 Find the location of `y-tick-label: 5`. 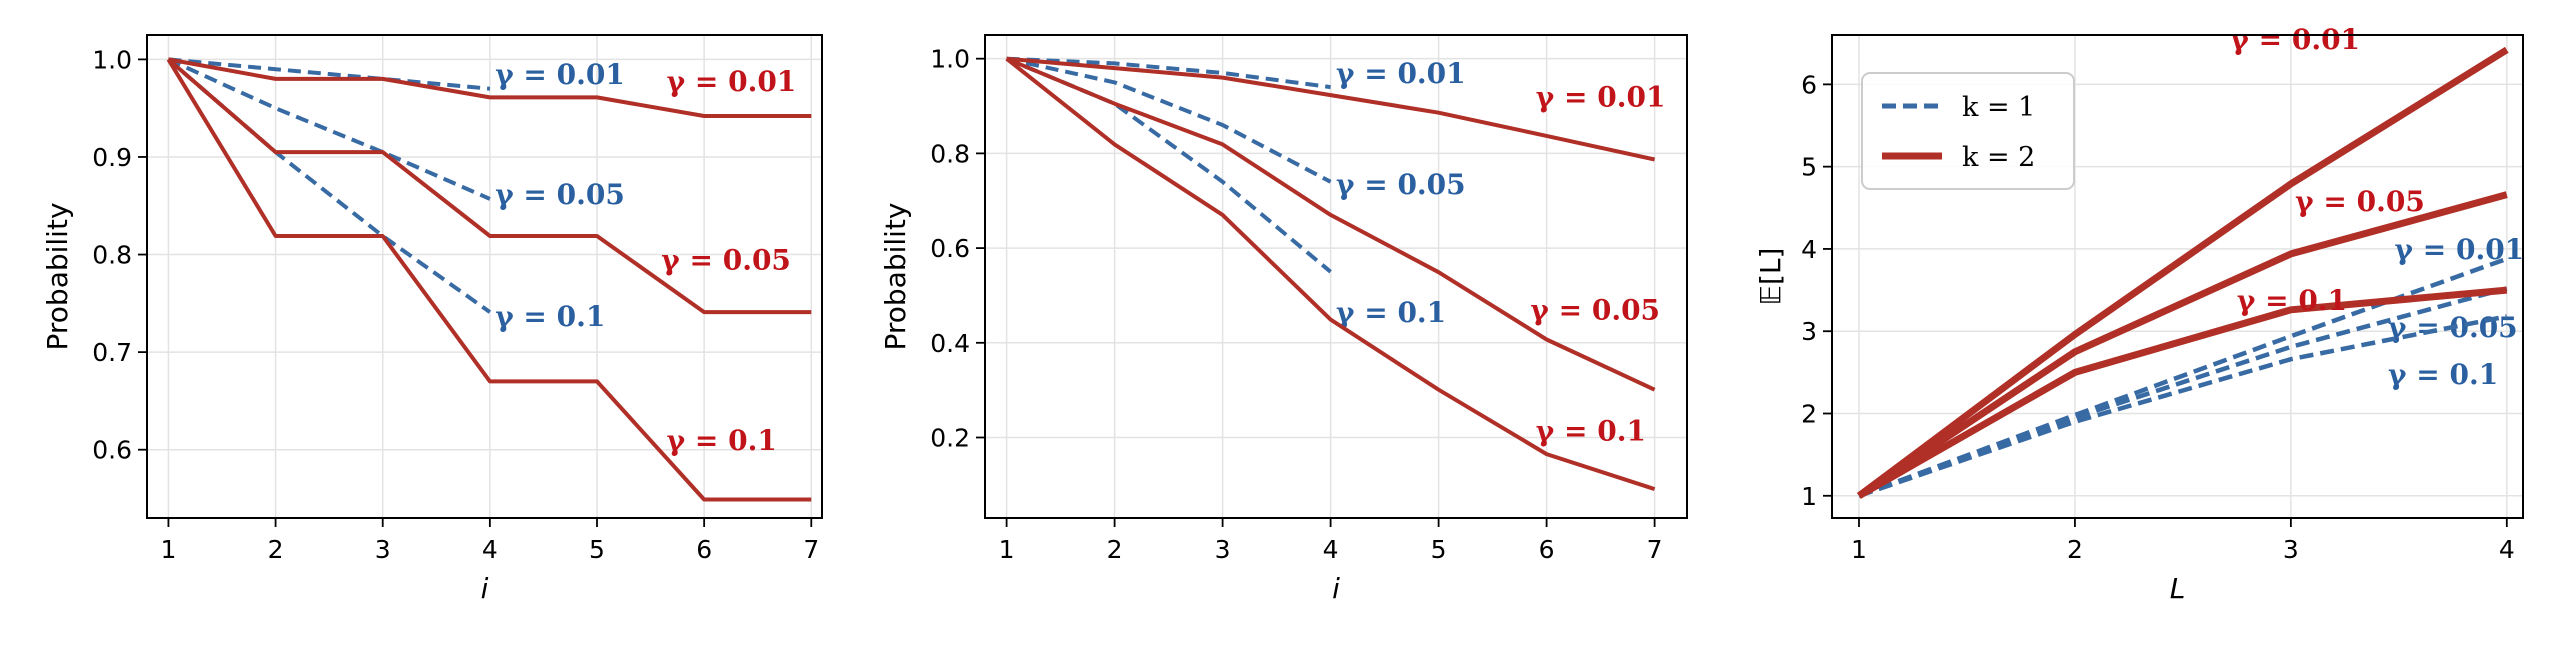

y-tick-label: 5 is located at coordinates (1809, 167).